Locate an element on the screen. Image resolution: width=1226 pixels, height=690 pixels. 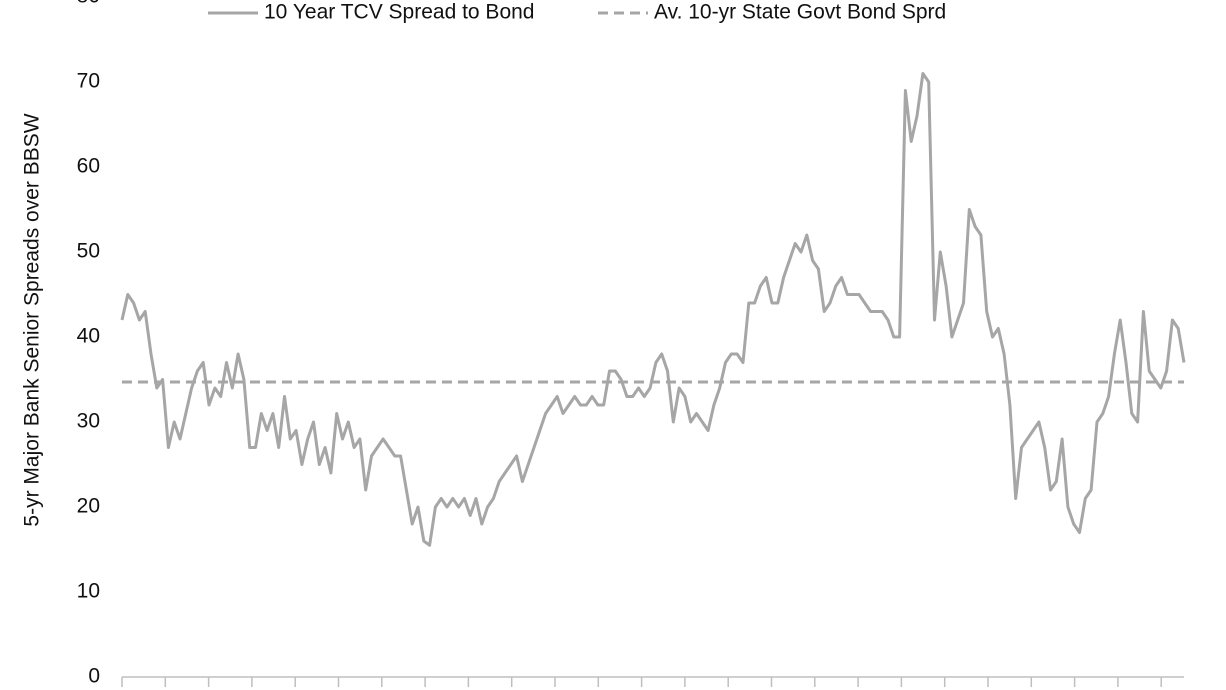
y-tick-label: 30 is located at coordinates (88, 421).